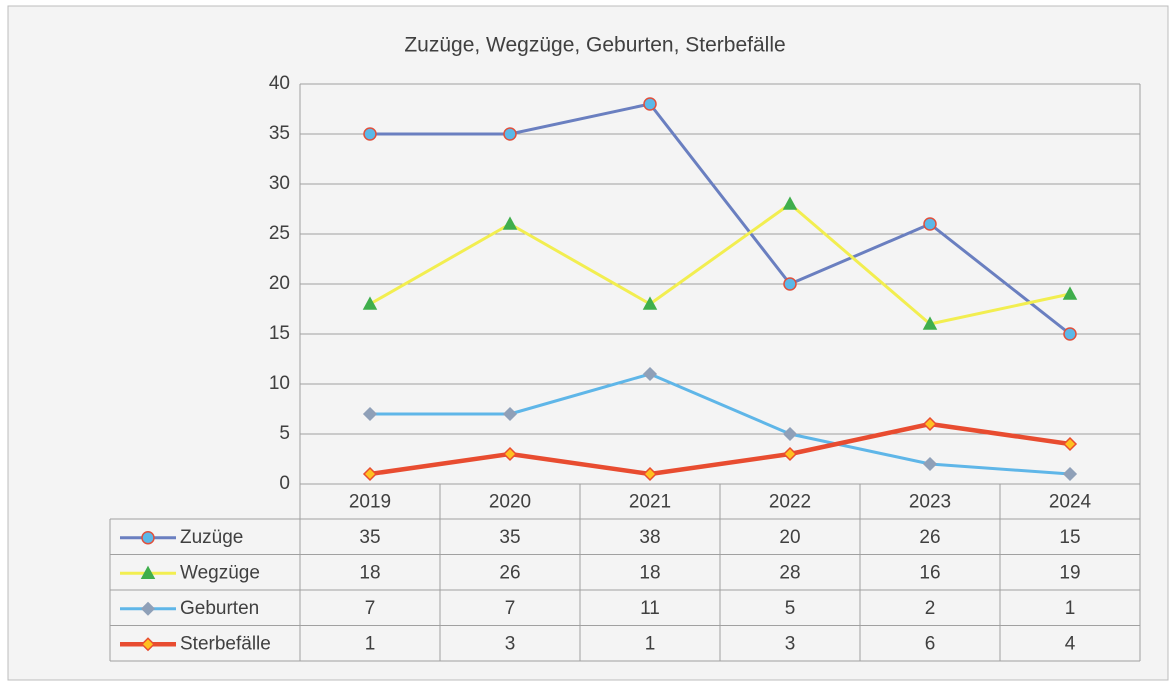  Describe the element at coordinates (929, 572) in the screenshot. I see `table-value: 16` at that location.